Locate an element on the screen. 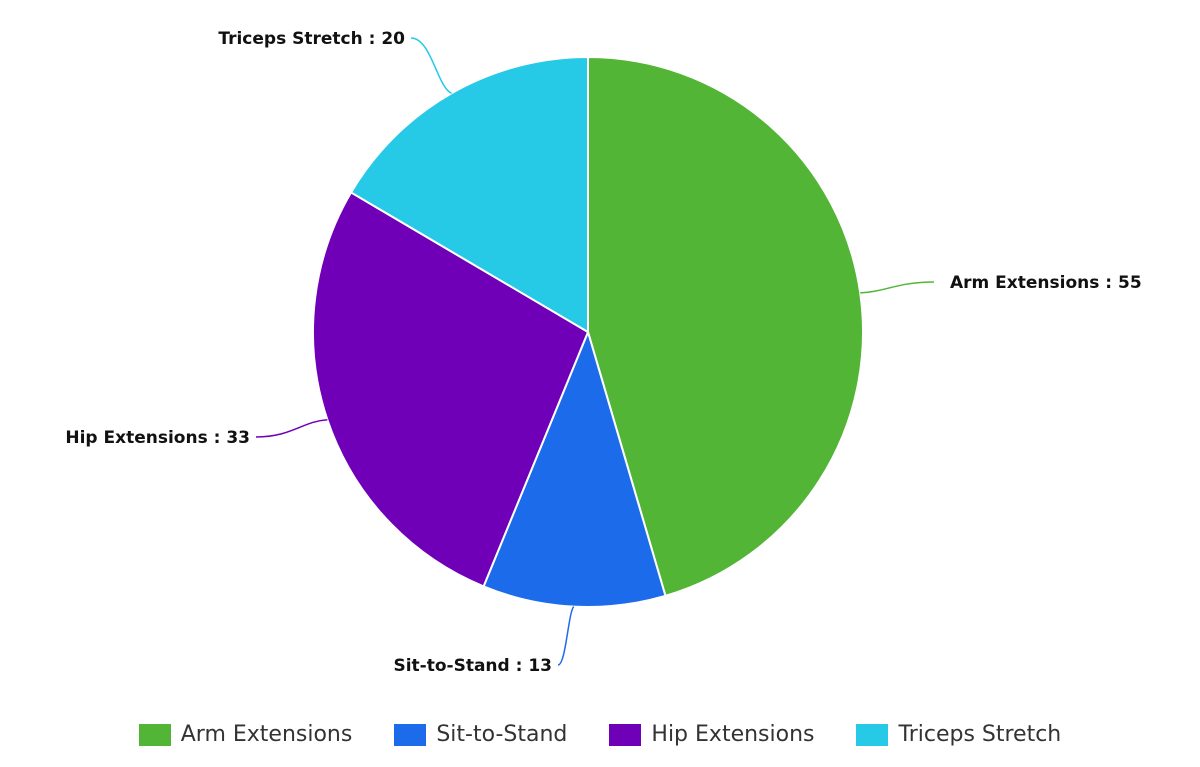 This screenshot has width=1200, height=767. legend-label: Sit-to-Stand is located at coordinates (502, 734).